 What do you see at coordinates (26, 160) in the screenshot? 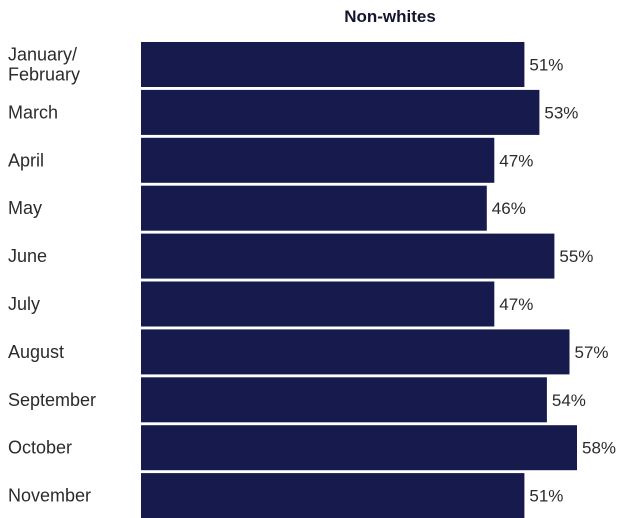
I see `category-label: April` at bounding box center [26, 160].